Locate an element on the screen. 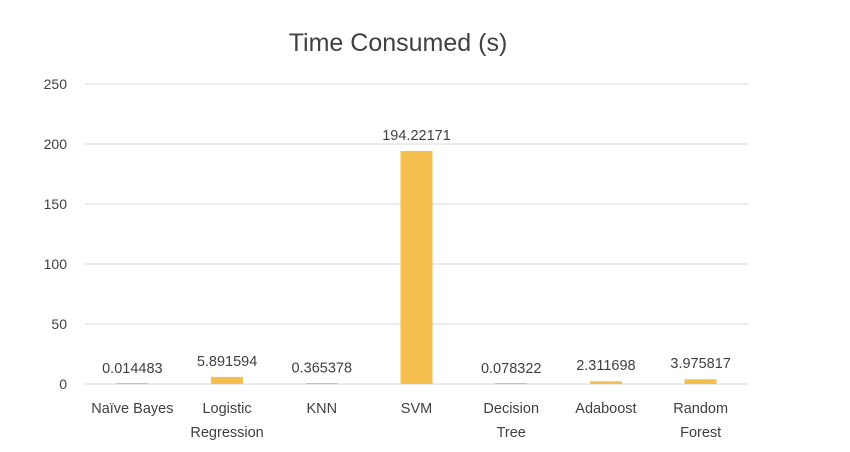  data-label: 0.365378 is located at coordinates (322, 369).